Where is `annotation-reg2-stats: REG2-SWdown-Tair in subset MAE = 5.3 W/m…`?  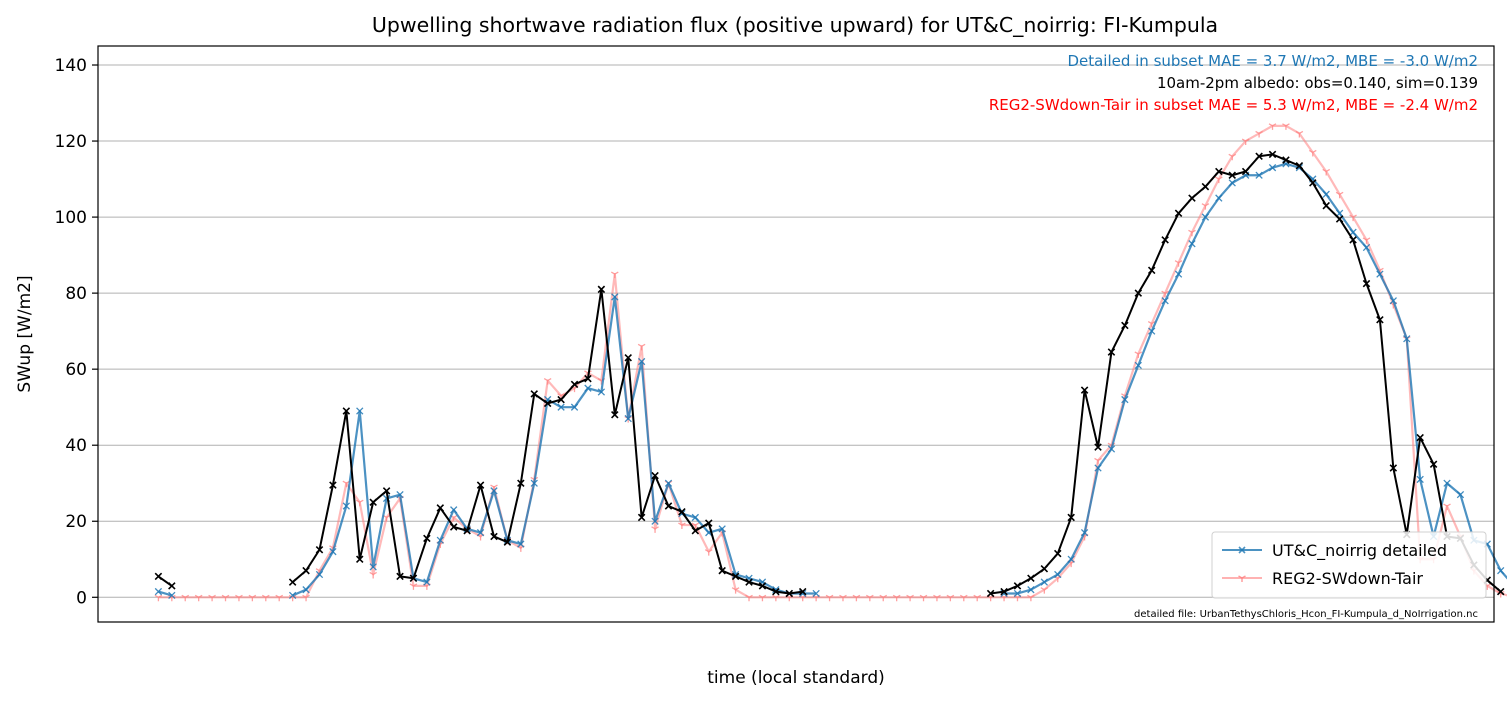
annotation-reg2-stats: REG2-SWdown-Tair in subset MAE = 5.3 W/m… is located at coordinates (1233, 105).